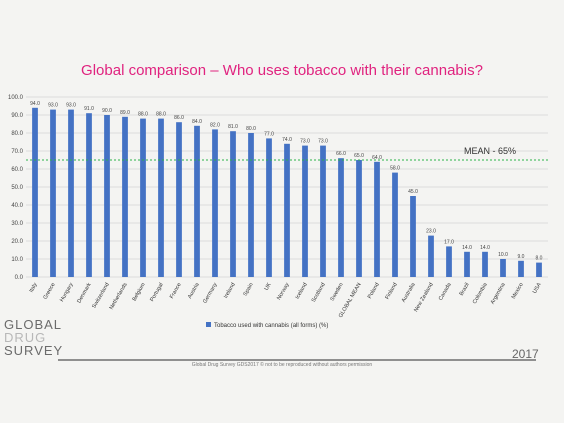 The width and height of the screenshot is (564, 423). What do you see at coordinates (302, 291) in the screenshot?
I see `category-label: Iceland` at bounding box center [302, 291].